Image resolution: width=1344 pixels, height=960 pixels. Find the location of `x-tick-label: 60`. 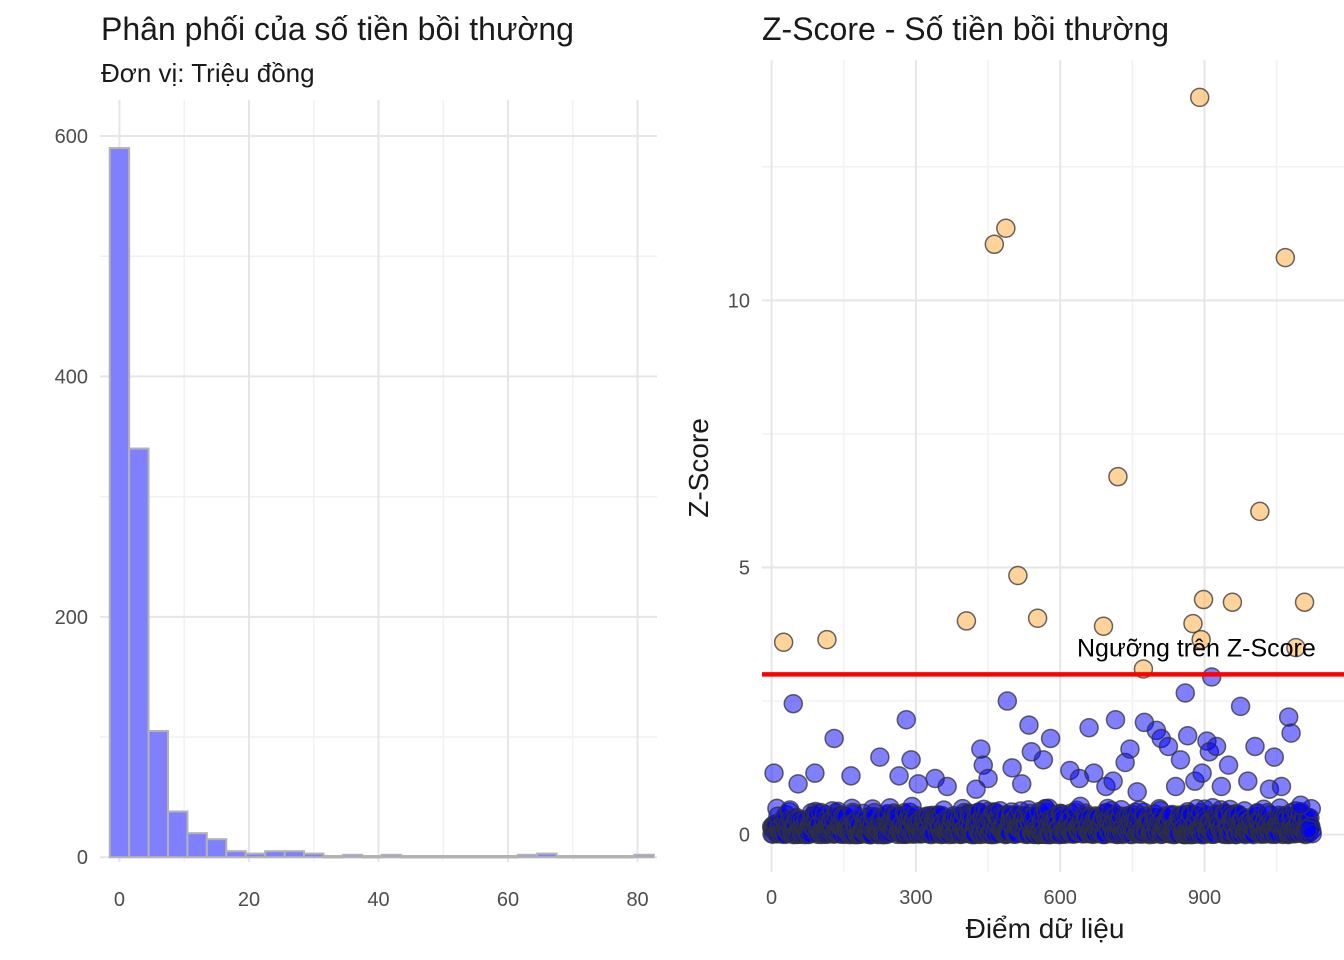

x-tick-label: 60 is located at coordinates (508, 900).